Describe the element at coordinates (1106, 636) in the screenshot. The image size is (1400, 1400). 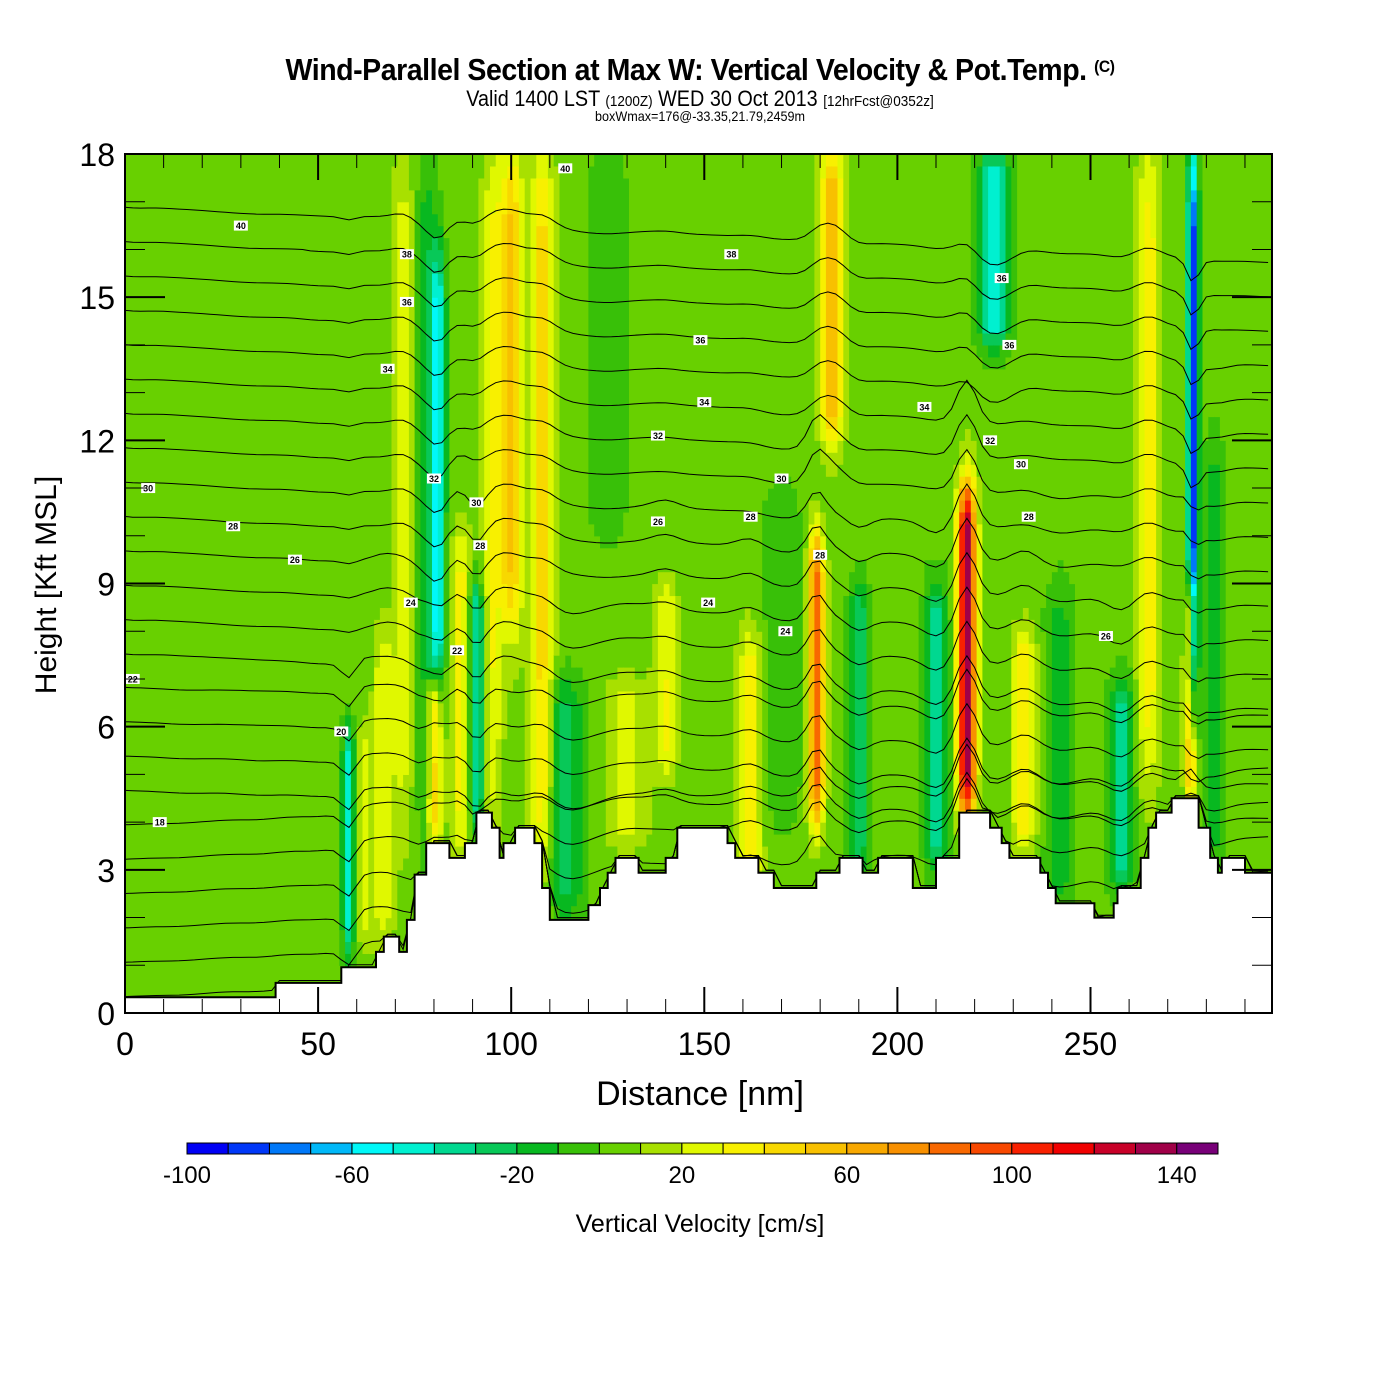
I see `isentrope-label-text: 26` at that location.